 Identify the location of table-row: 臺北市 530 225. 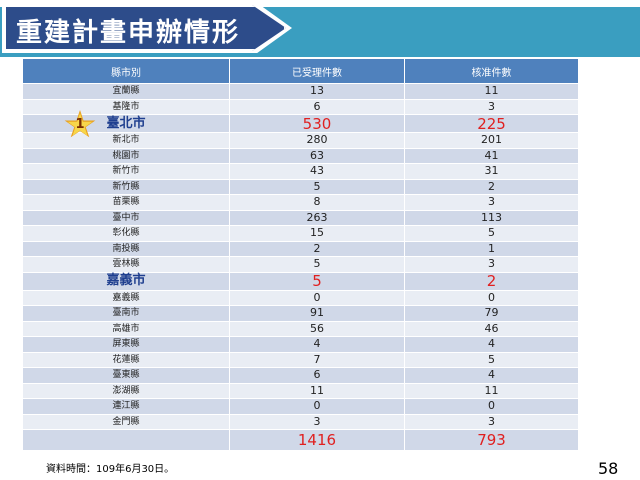
(300, 123).